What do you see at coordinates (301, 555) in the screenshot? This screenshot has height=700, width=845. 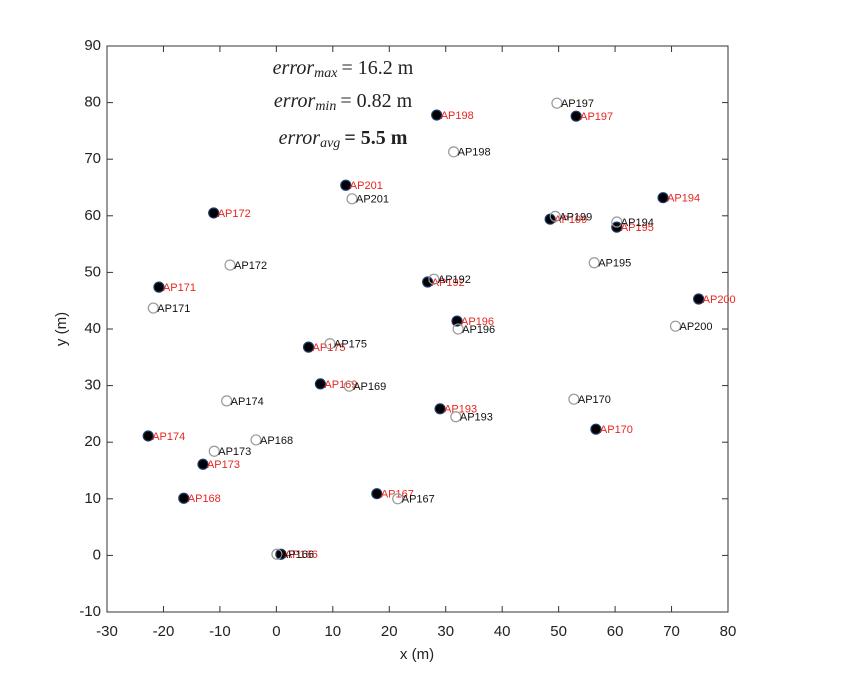 I see `ap-label: AP166` at bounding box center [301, 555].